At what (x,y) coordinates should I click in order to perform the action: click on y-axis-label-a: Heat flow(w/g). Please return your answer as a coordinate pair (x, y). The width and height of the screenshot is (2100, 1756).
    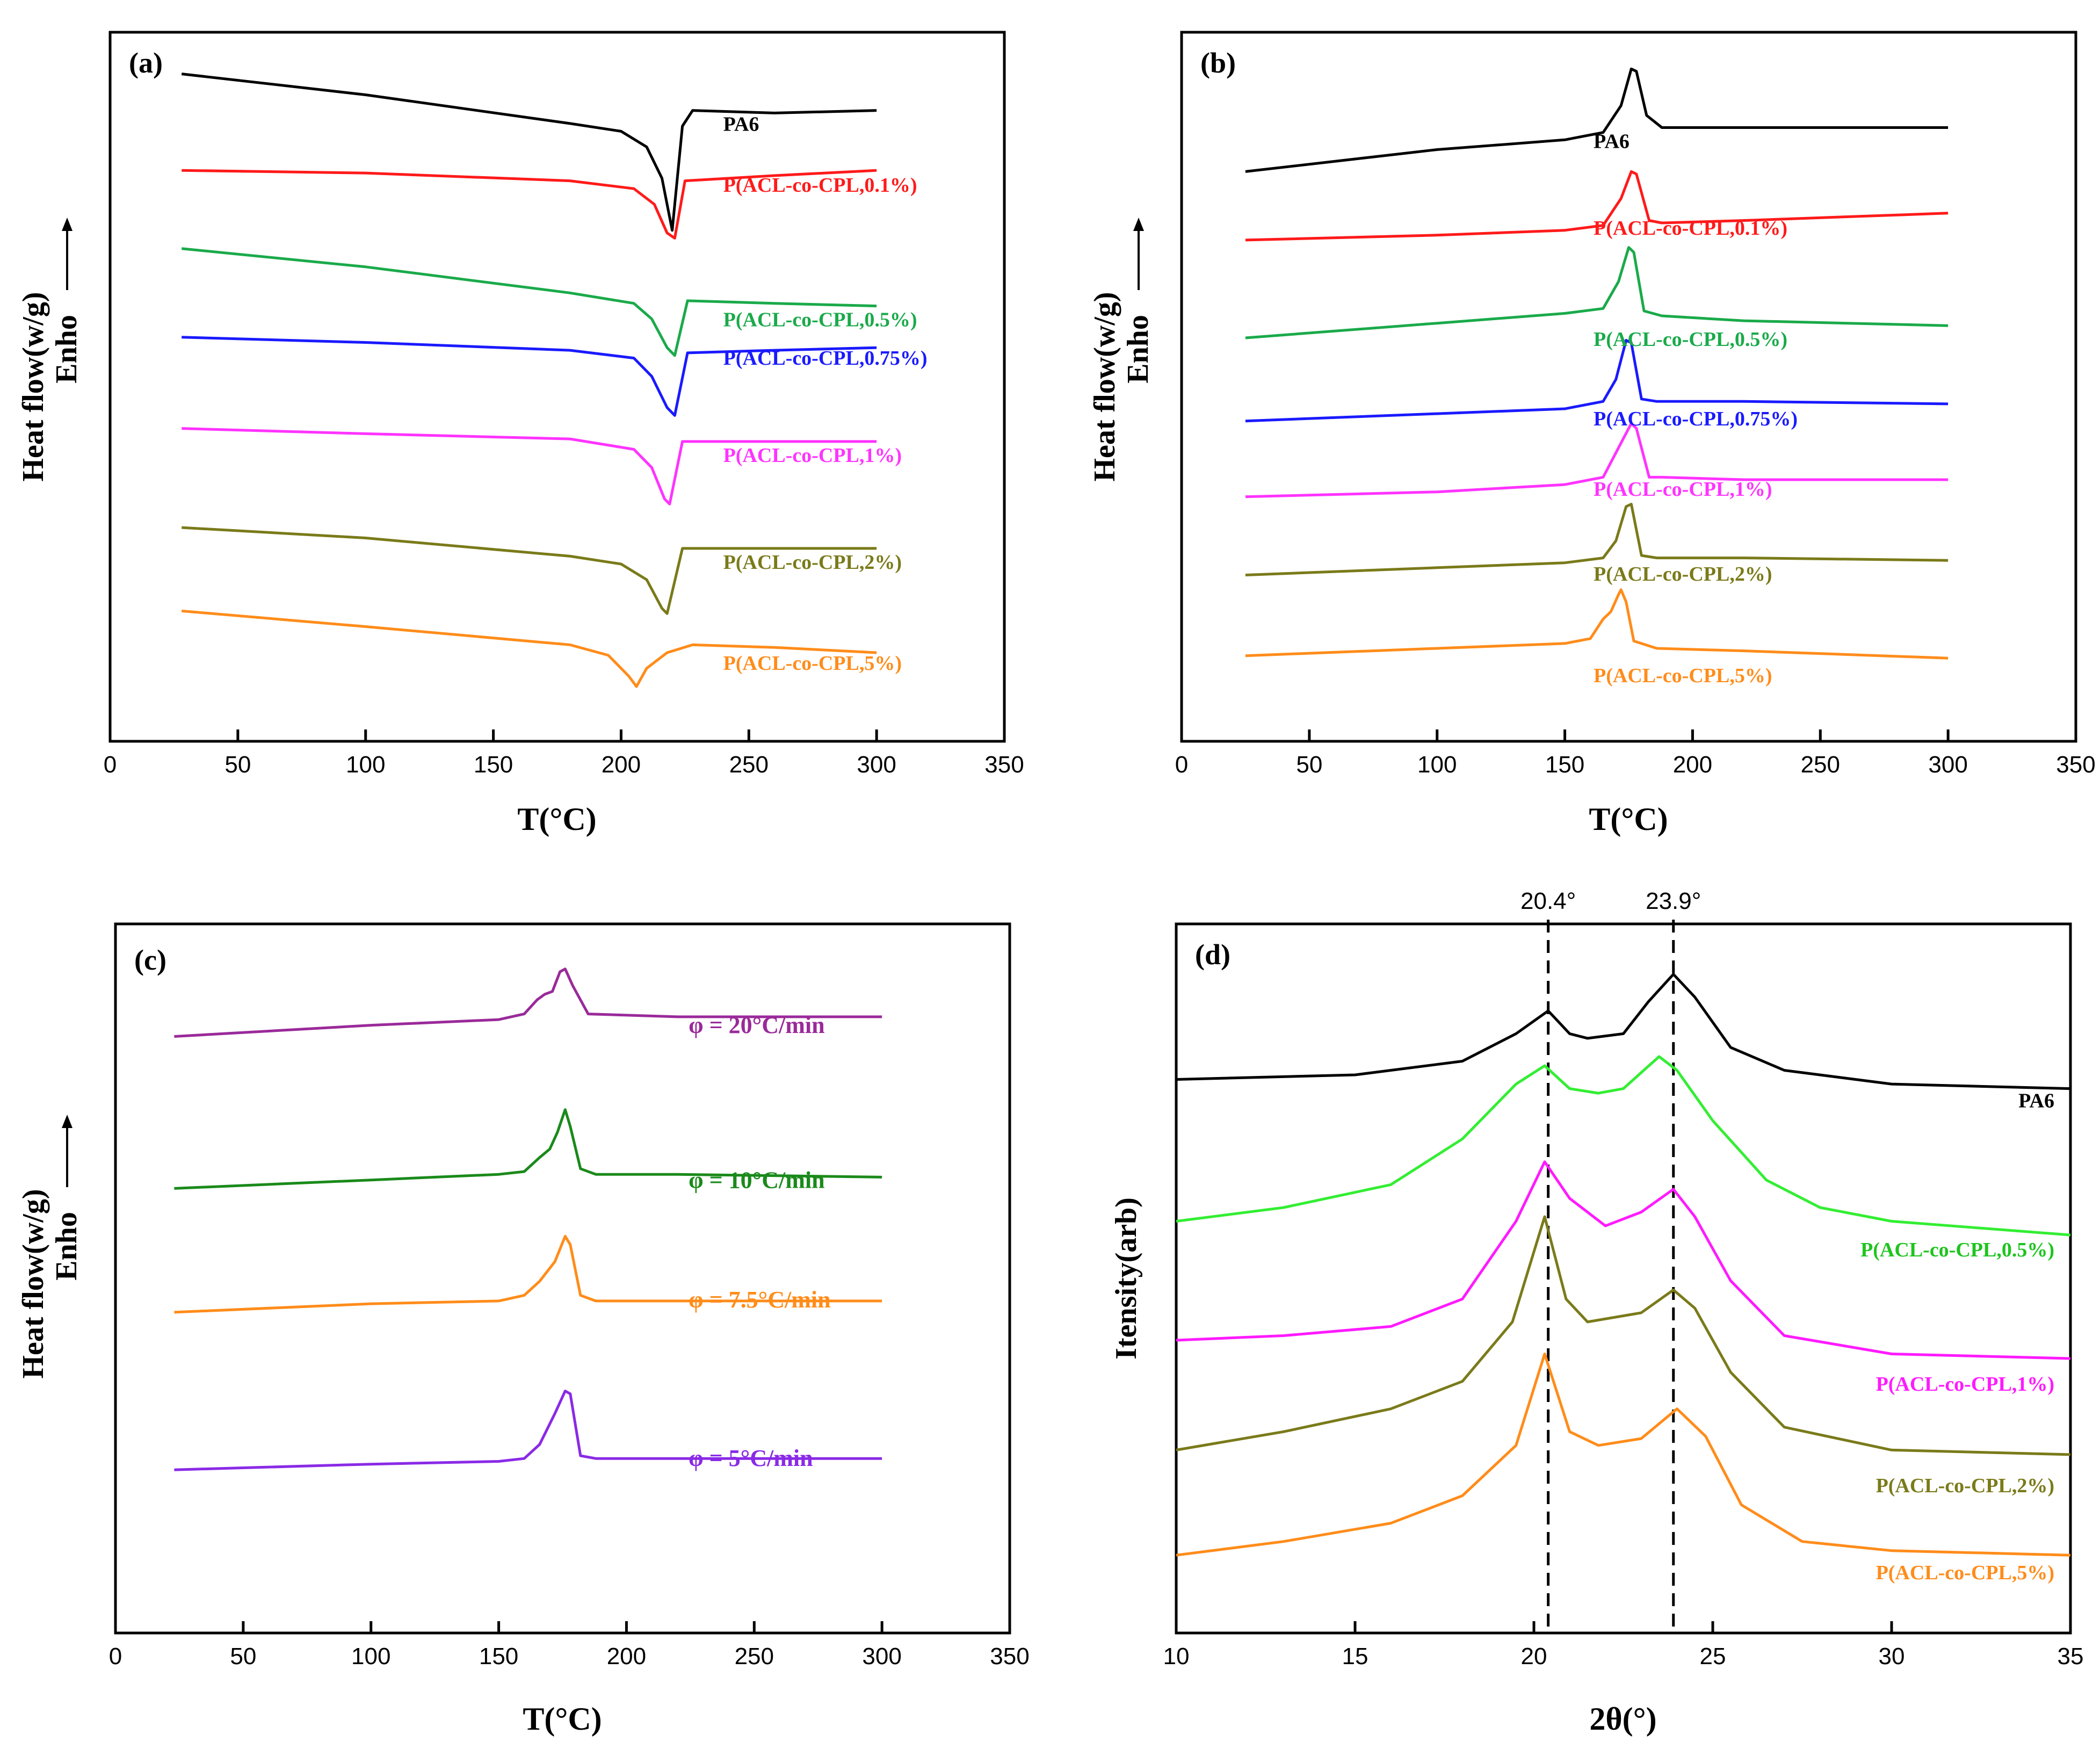
    Looking at the image, I should click on (33, 387).